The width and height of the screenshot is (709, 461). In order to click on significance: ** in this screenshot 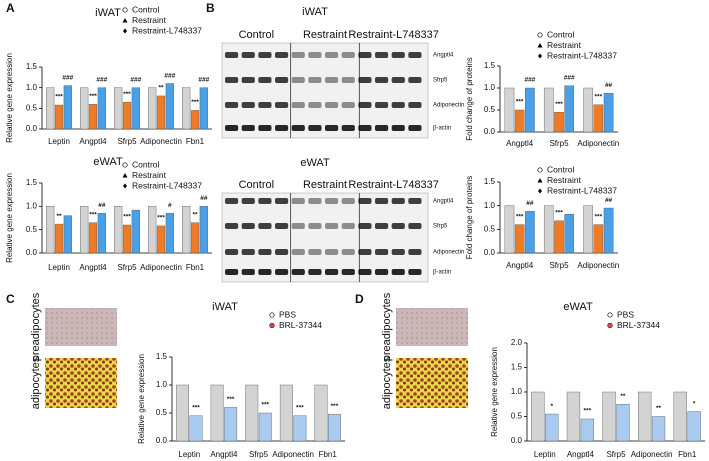, I will do `click(623, 396)`.